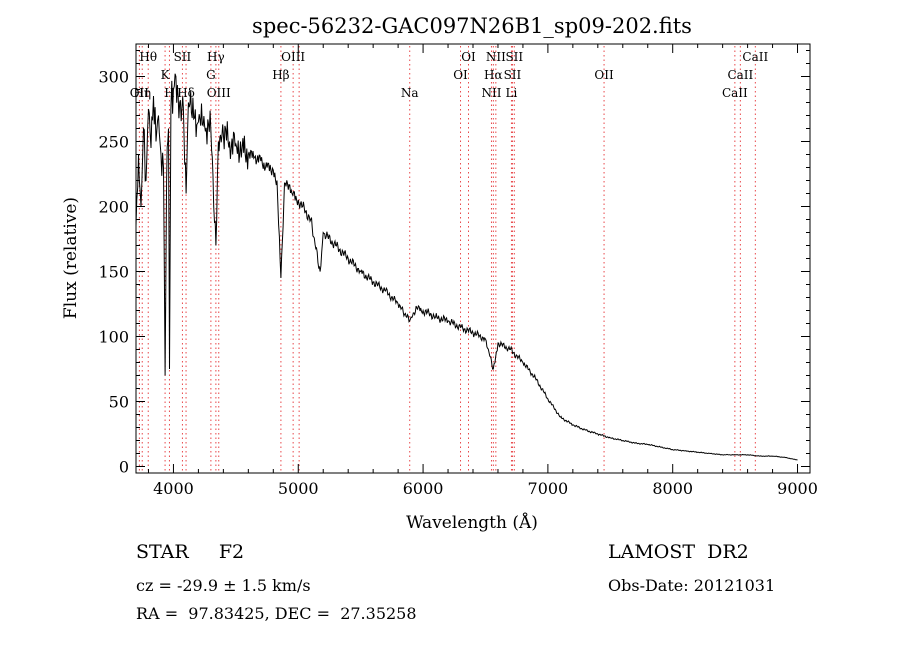  I want to click on velocity-readout: cz = -29.9 ± 1.5 km/s, so click(223, 585).